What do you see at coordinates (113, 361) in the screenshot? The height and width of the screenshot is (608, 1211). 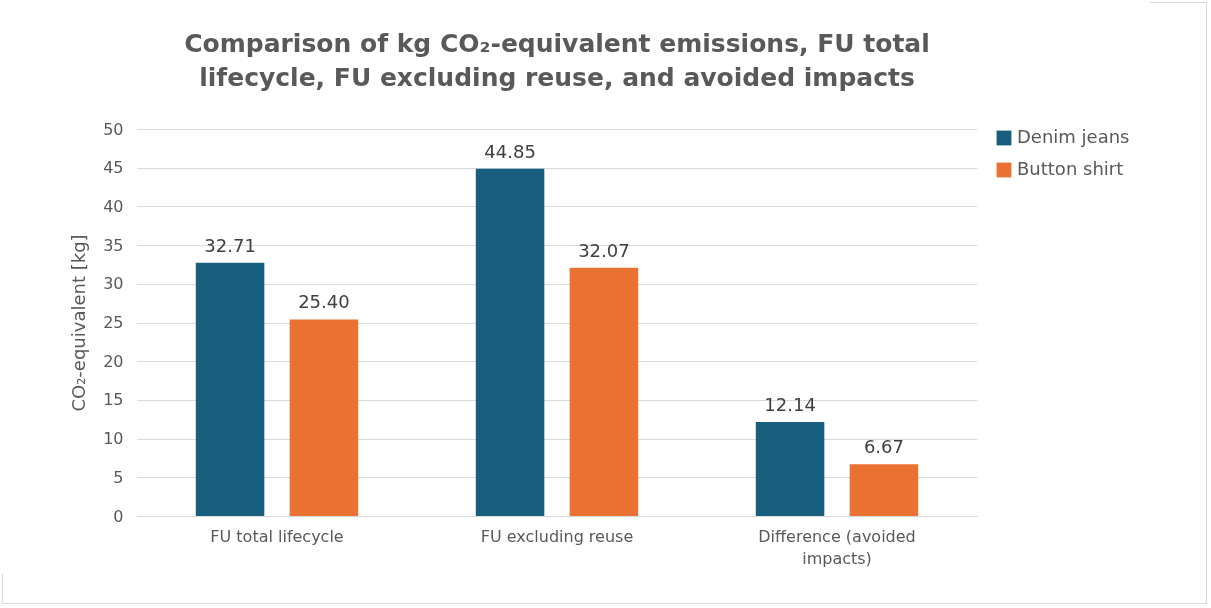 I see `y-tick-label: 20` at bounding box center [113, 361].